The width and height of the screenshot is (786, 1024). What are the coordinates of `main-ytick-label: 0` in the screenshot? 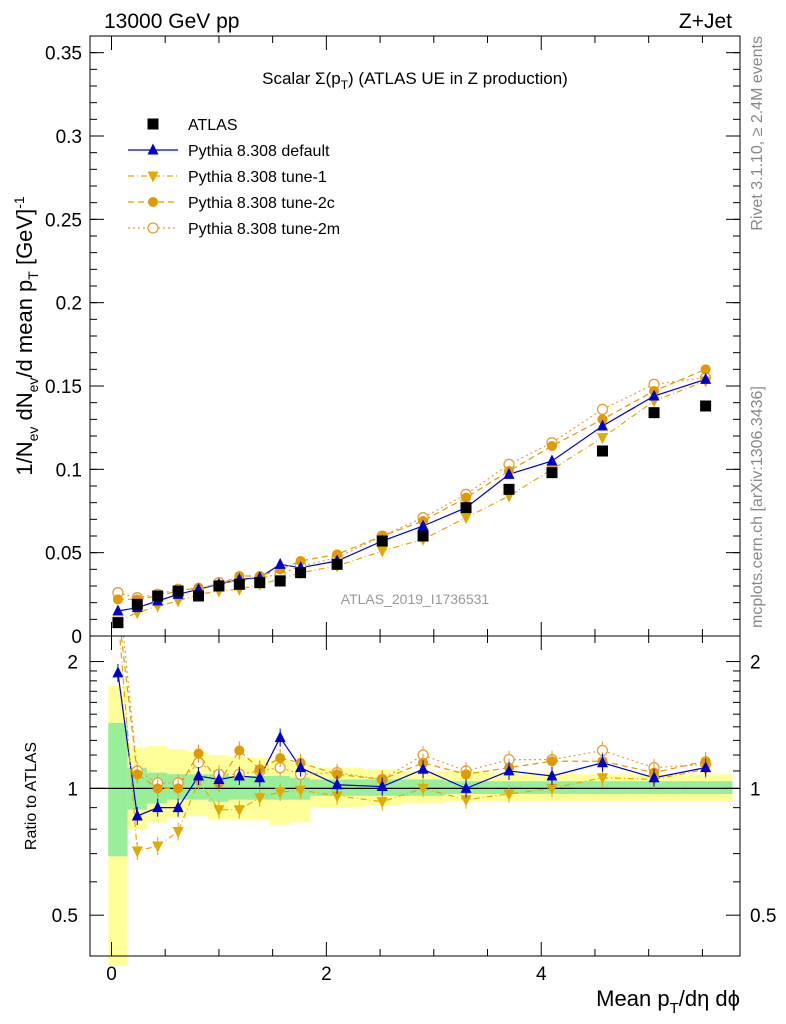 It's located at (76, 637).